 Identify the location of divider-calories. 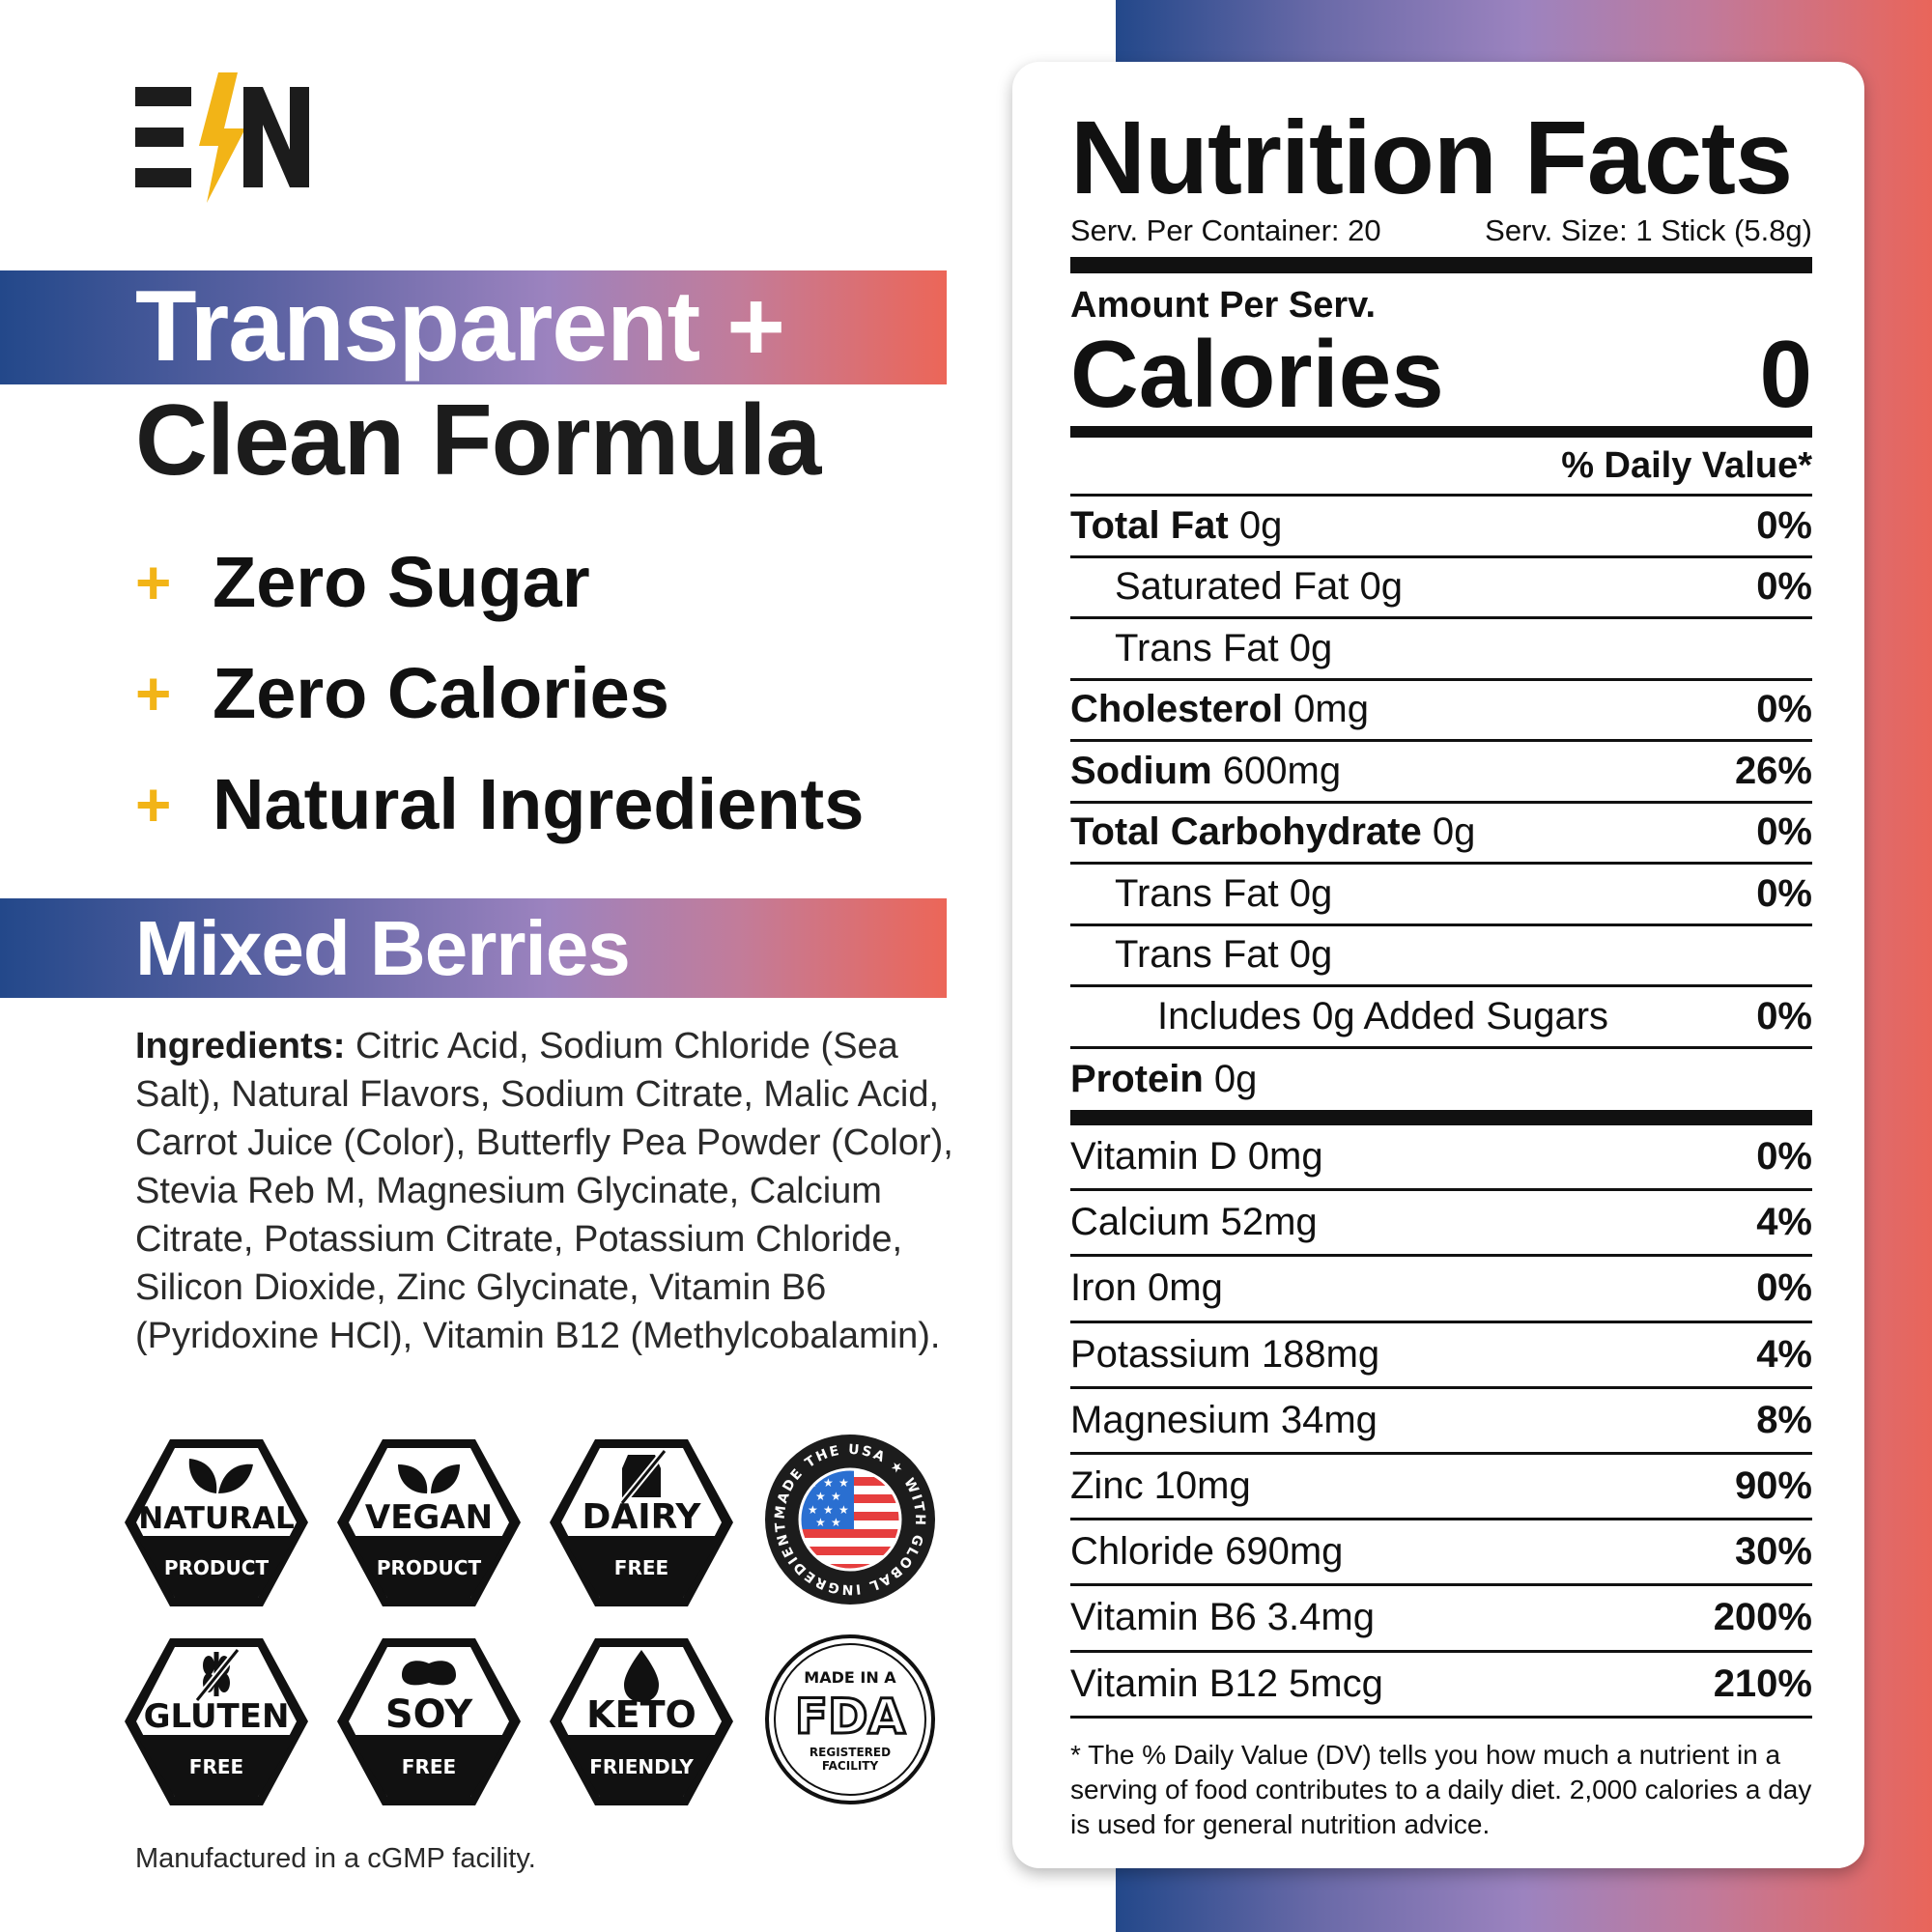
(1441, 432).